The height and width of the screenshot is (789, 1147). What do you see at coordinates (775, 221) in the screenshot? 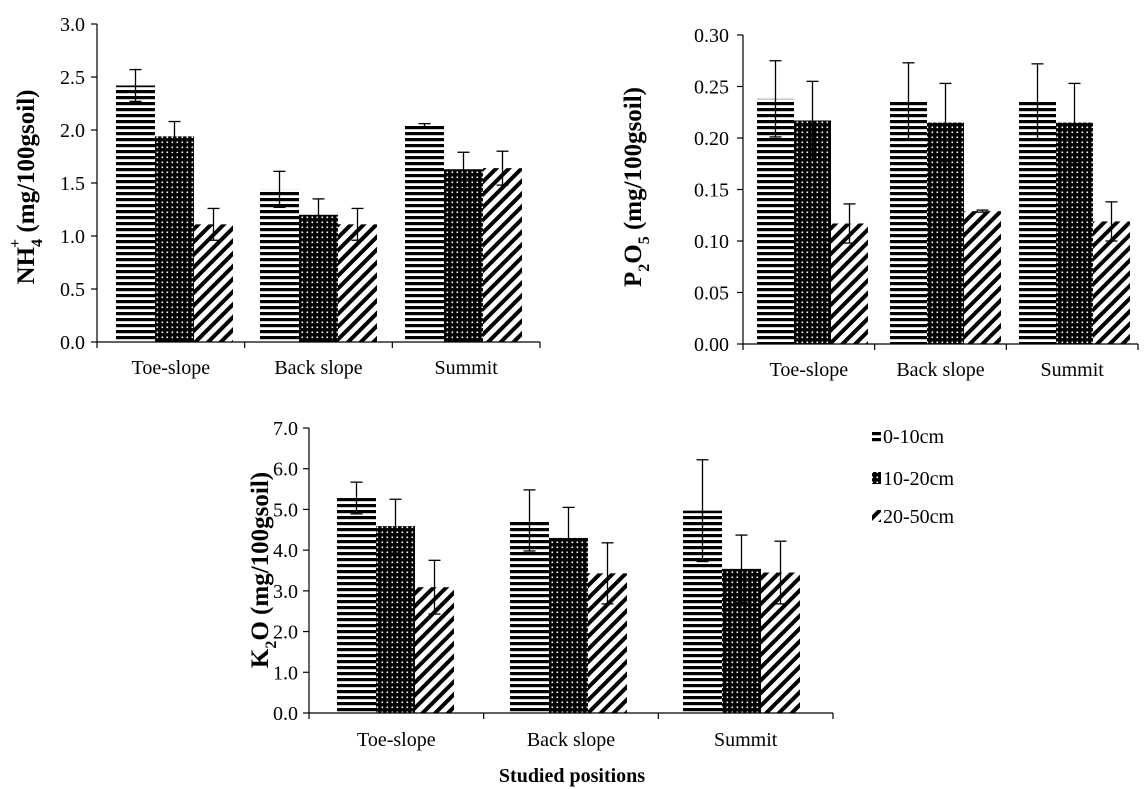
I see `p2o5-bar-0-10cm-toe-slope` at bounding box center [775, 221].